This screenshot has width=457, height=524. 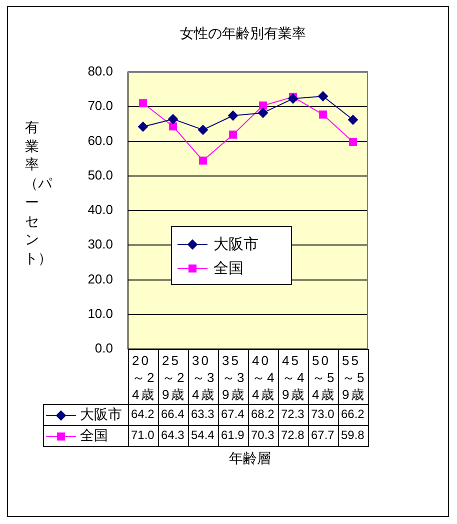 What do you see at coordinates (101, 414) in the screenshot?
I see `text: 大阪市` at bounding box center [101, 414].